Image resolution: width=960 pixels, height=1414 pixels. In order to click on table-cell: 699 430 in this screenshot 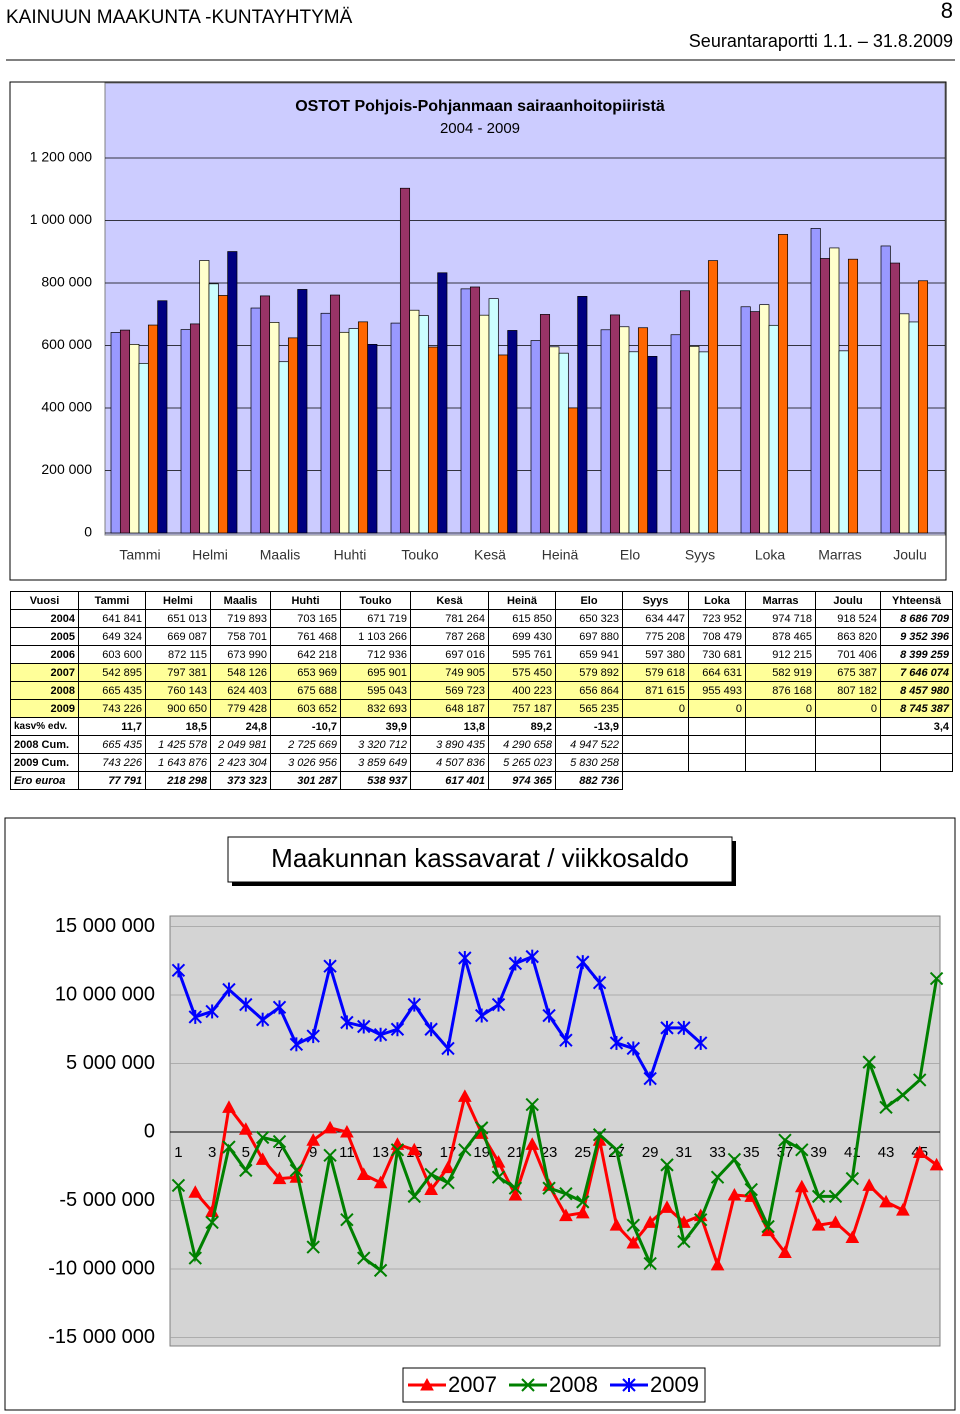, I will do `click(522, 636)`.